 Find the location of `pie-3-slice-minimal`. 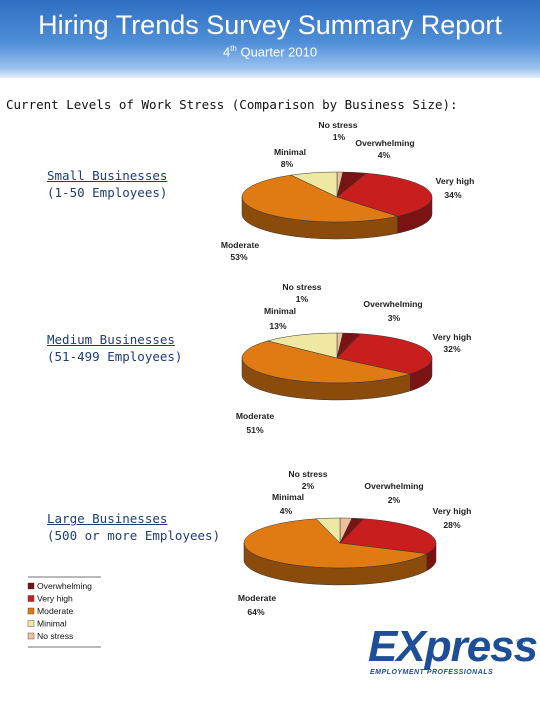

pie-3-slice-minimal is located at coordinates (328, 530).